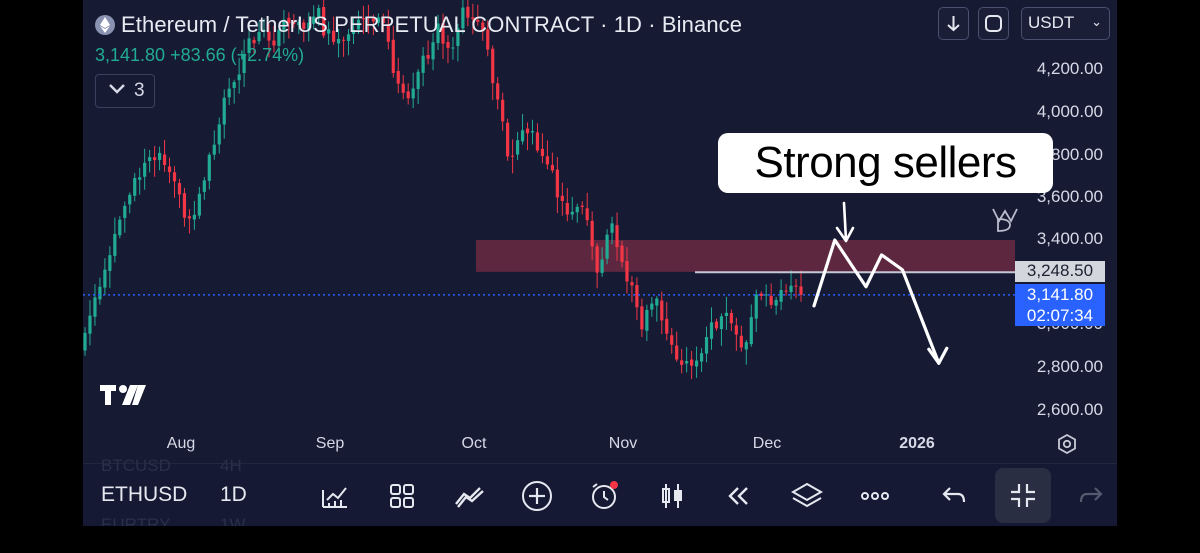 This screenshot has width=1200, height=553. Describe the element at coordinates (876, 301) in the screenshot. I see `projected-path` at that location.